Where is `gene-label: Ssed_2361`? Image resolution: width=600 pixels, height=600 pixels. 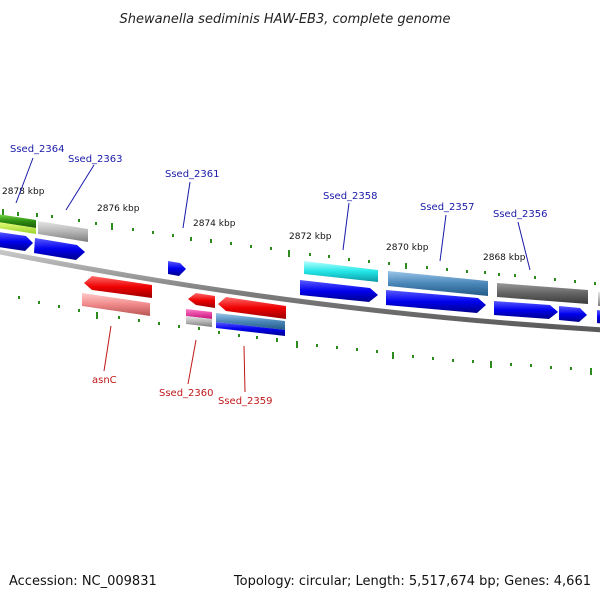
gene-label: Ssed_2361 is located at coordinates (192, 174).